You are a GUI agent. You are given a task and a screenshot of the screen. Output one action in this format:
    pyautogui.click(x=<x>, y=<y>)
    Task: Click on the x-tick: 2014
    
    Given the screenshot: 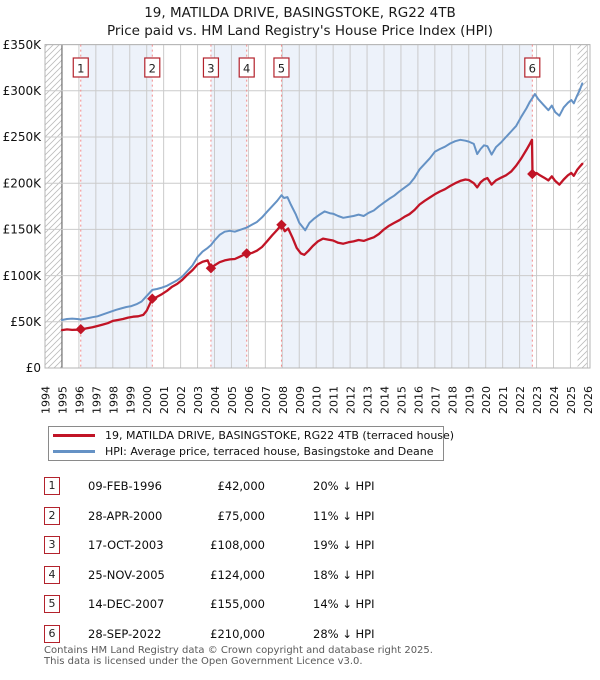 What is the action you would take?
    pyautogui.click(x=385, y=400)
    